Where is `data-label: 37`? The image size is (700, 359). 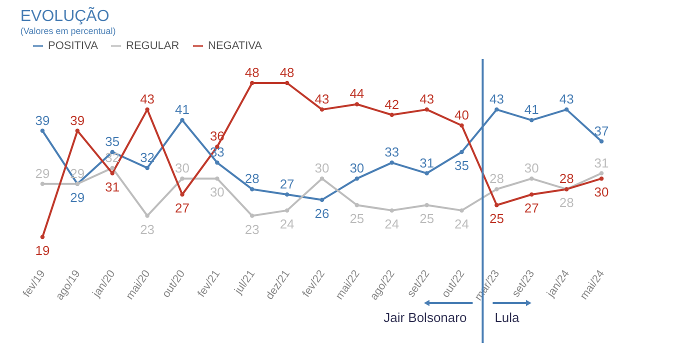
data-label: 37 is located at coordinates (601, 130).